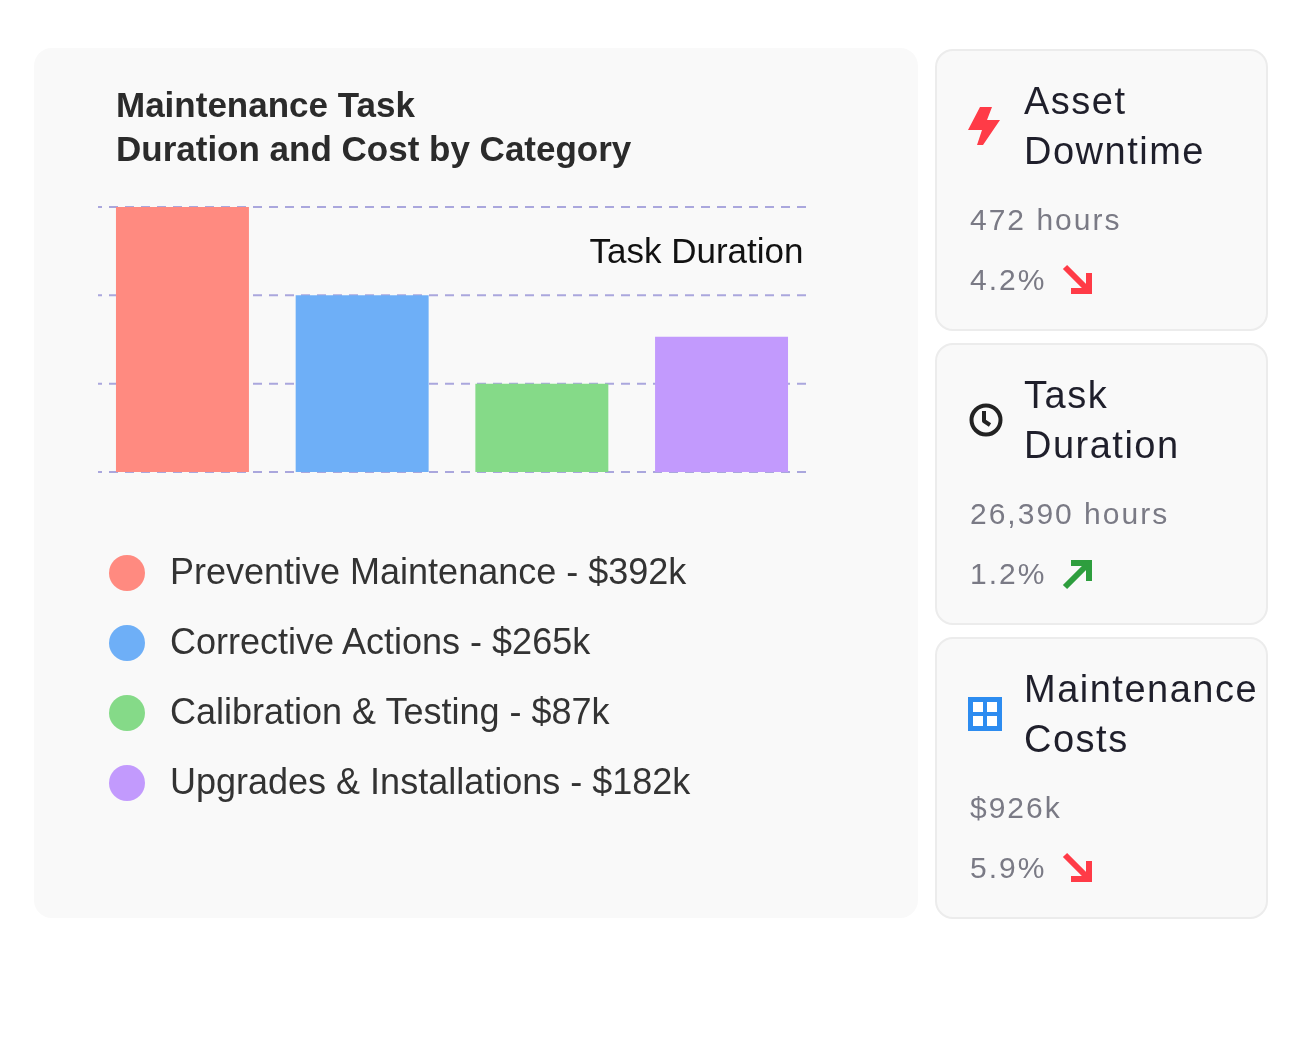 The image size is (1303, 1038). I want to click on text: Asset Downtime, so click(1115, 126).